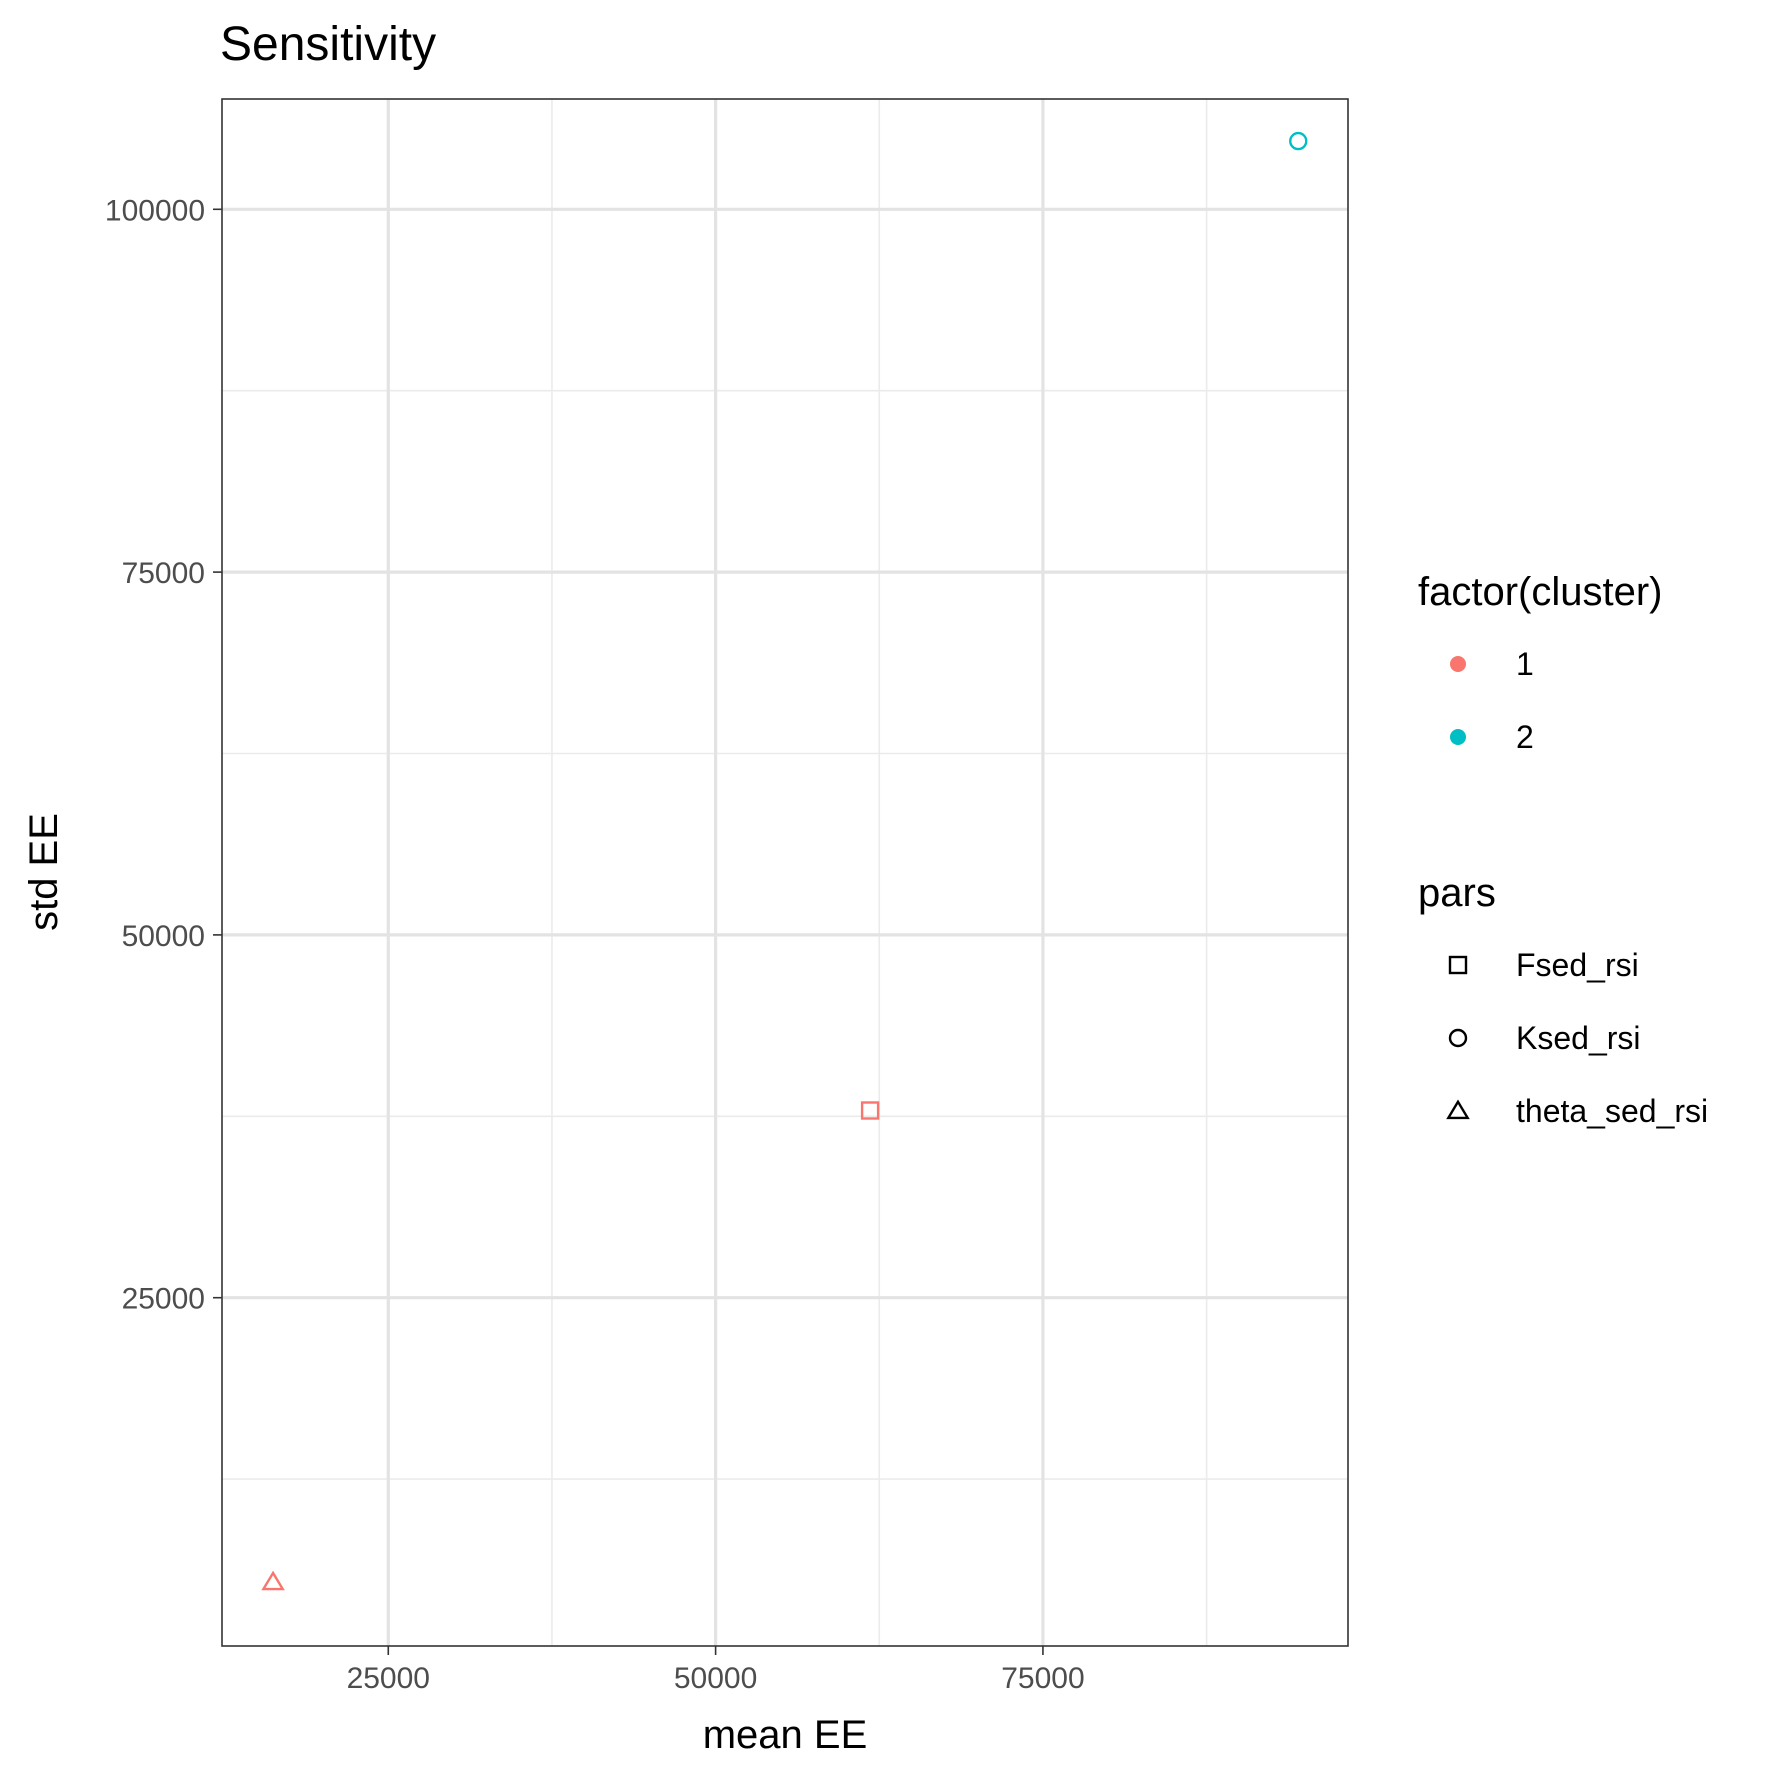  Describe the element at coordinates (328, 44) in the screenshot. I see `chart-title: Sensitivity` at that location.